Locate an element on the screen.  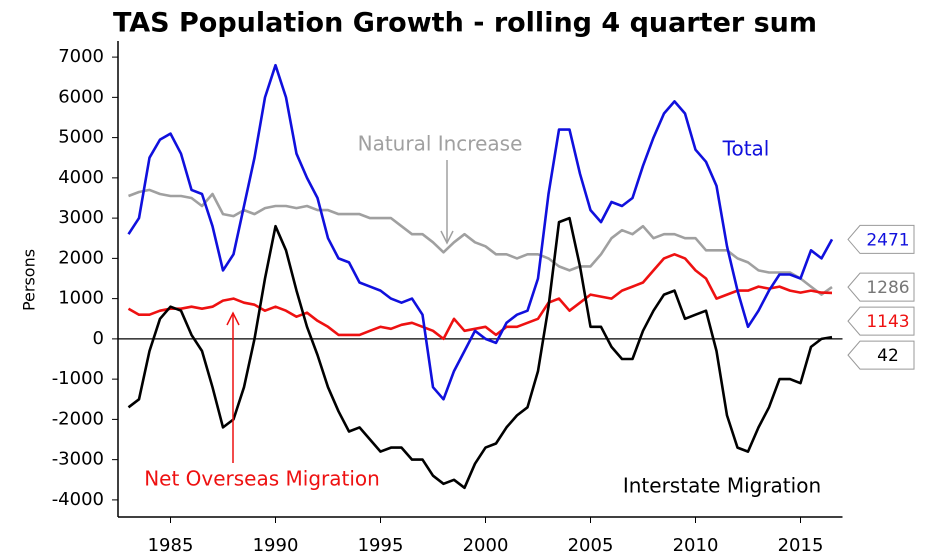
x-tick-label: 1985 is located at coordinates (171, 545).